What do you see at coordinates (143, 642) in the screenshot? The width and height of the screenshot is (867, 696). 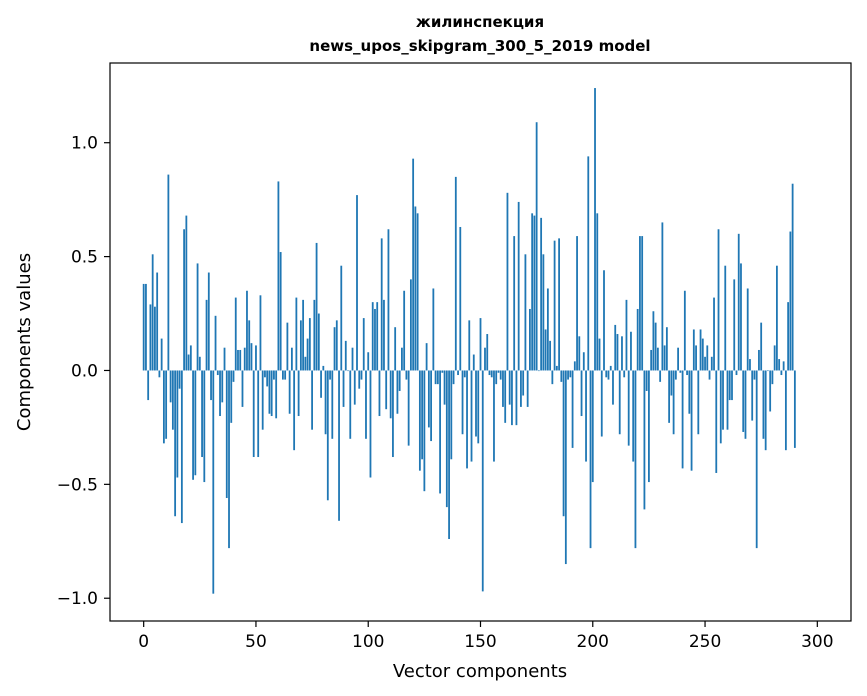 I see `x-tick-label: 0` at bounding box center [143, 642].